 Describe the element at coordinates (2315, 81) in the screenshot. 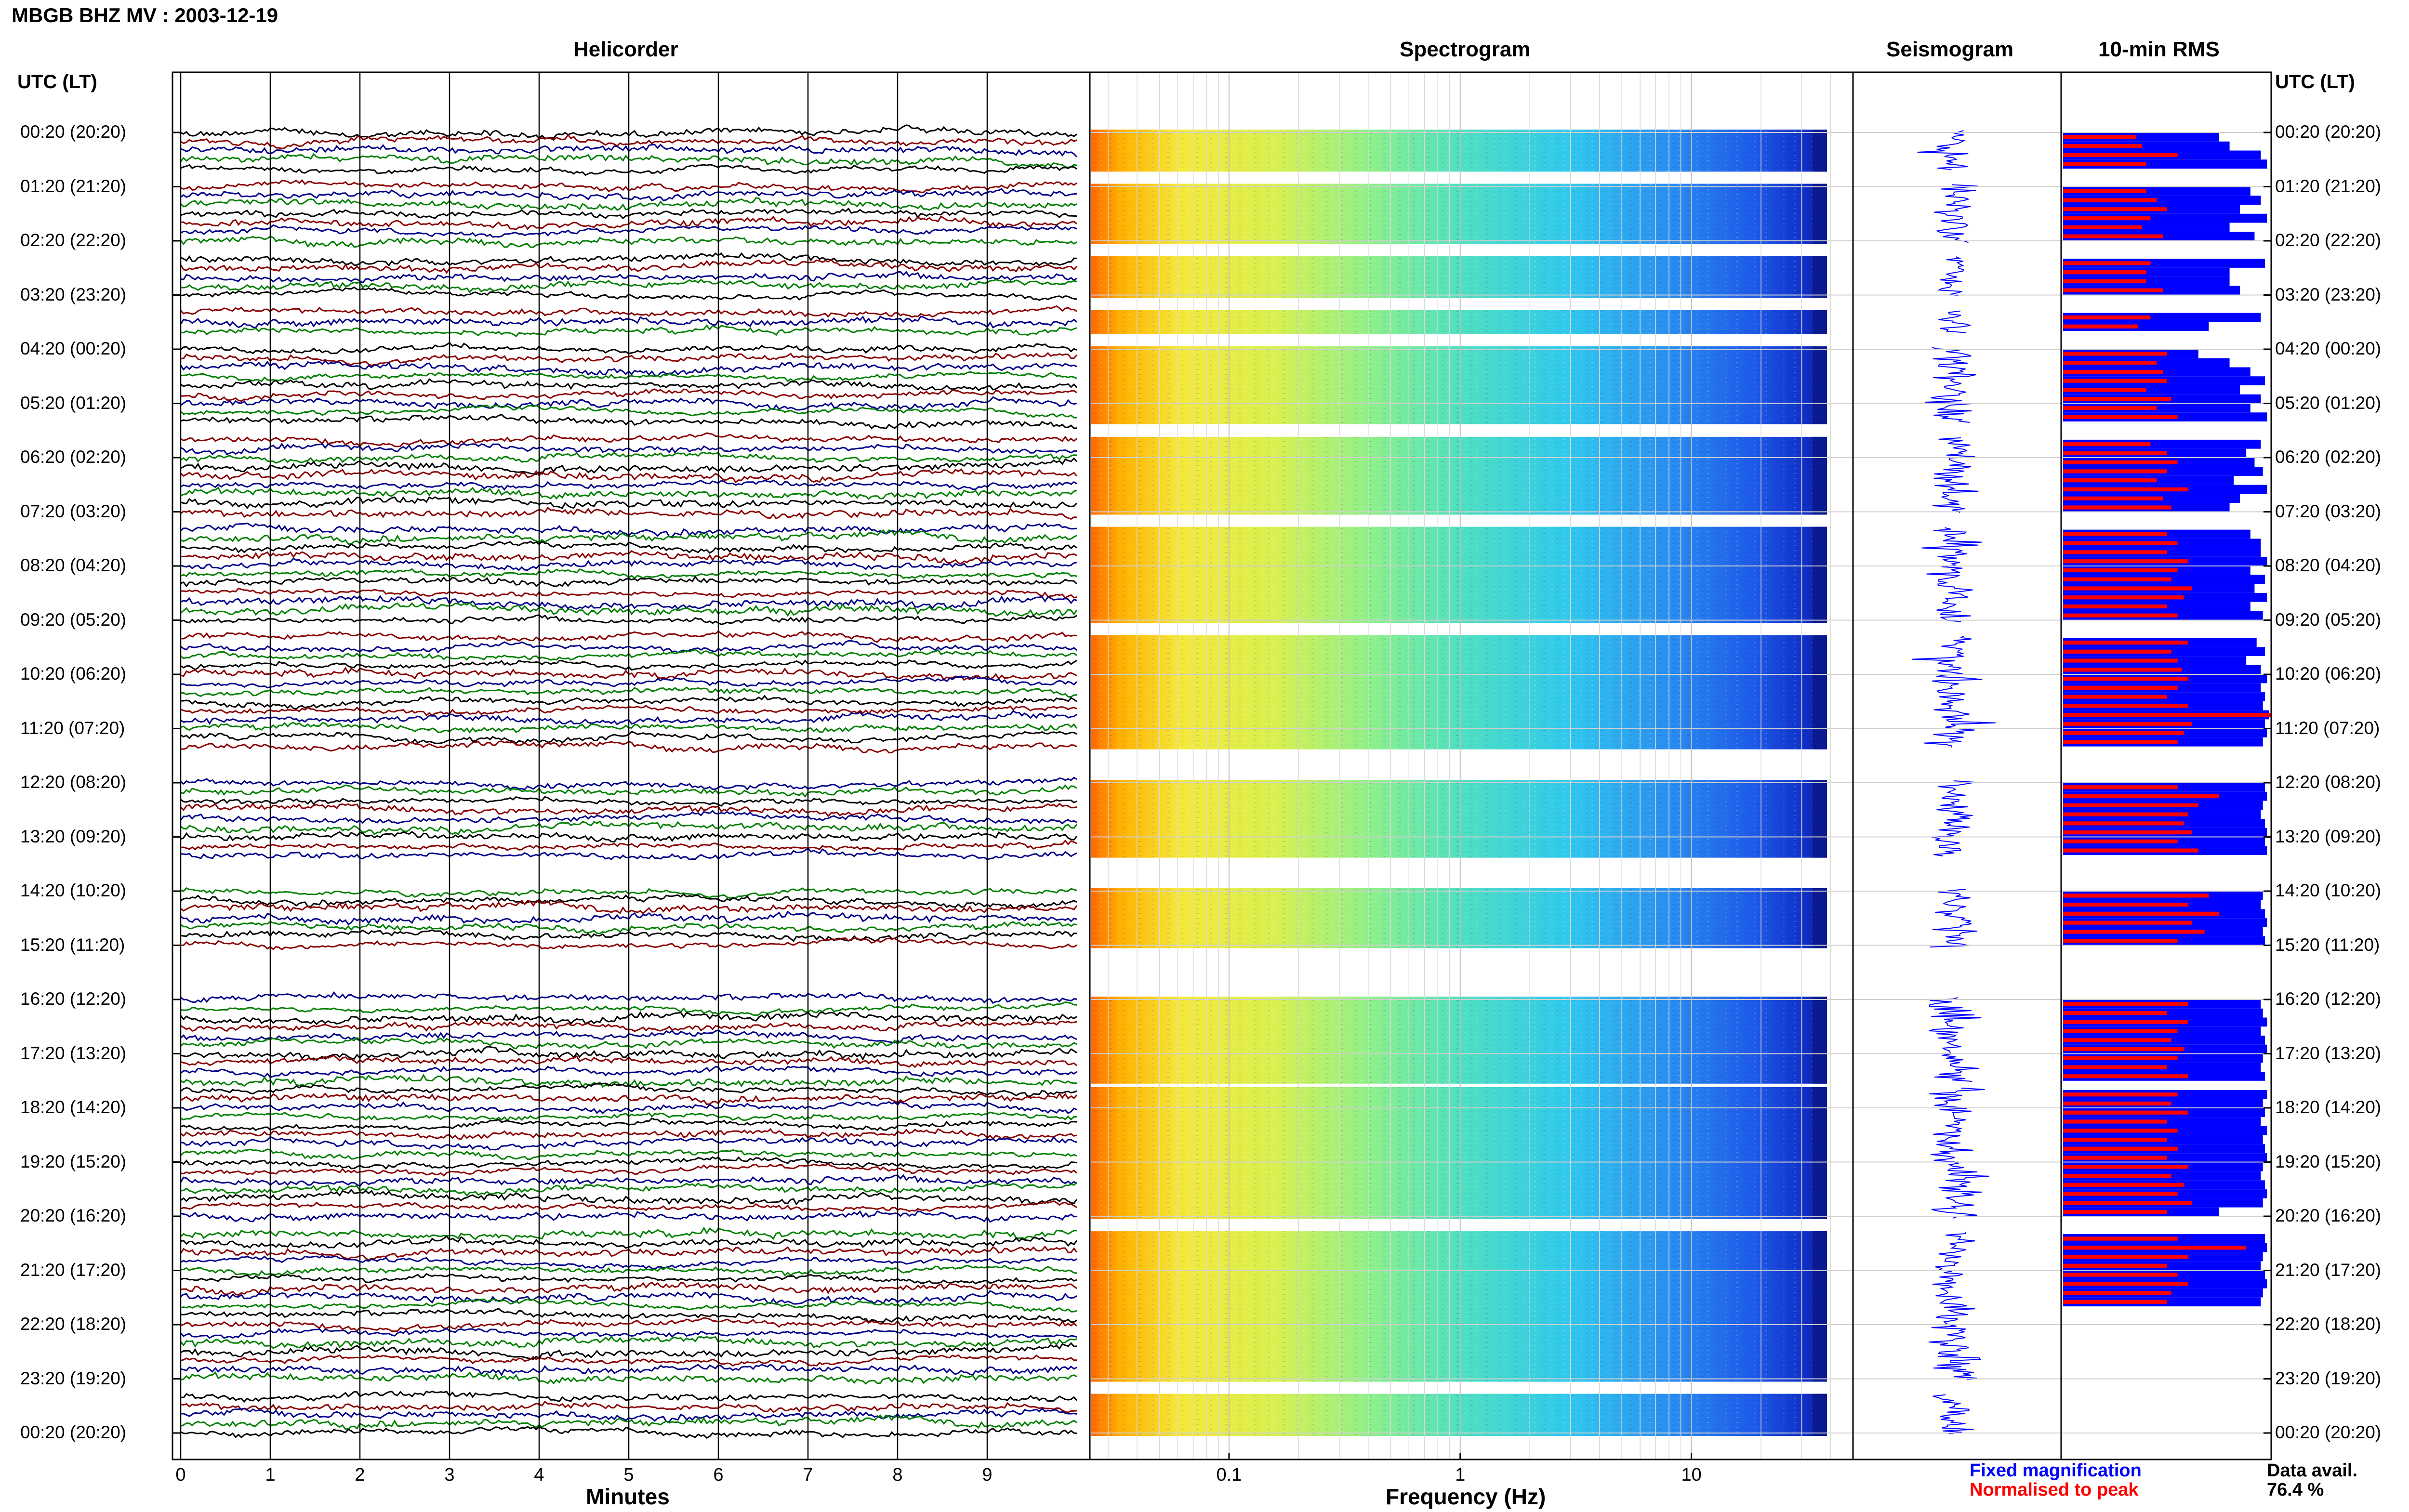

I see `utc-lt-header-right: UTC (LT)` at that location.